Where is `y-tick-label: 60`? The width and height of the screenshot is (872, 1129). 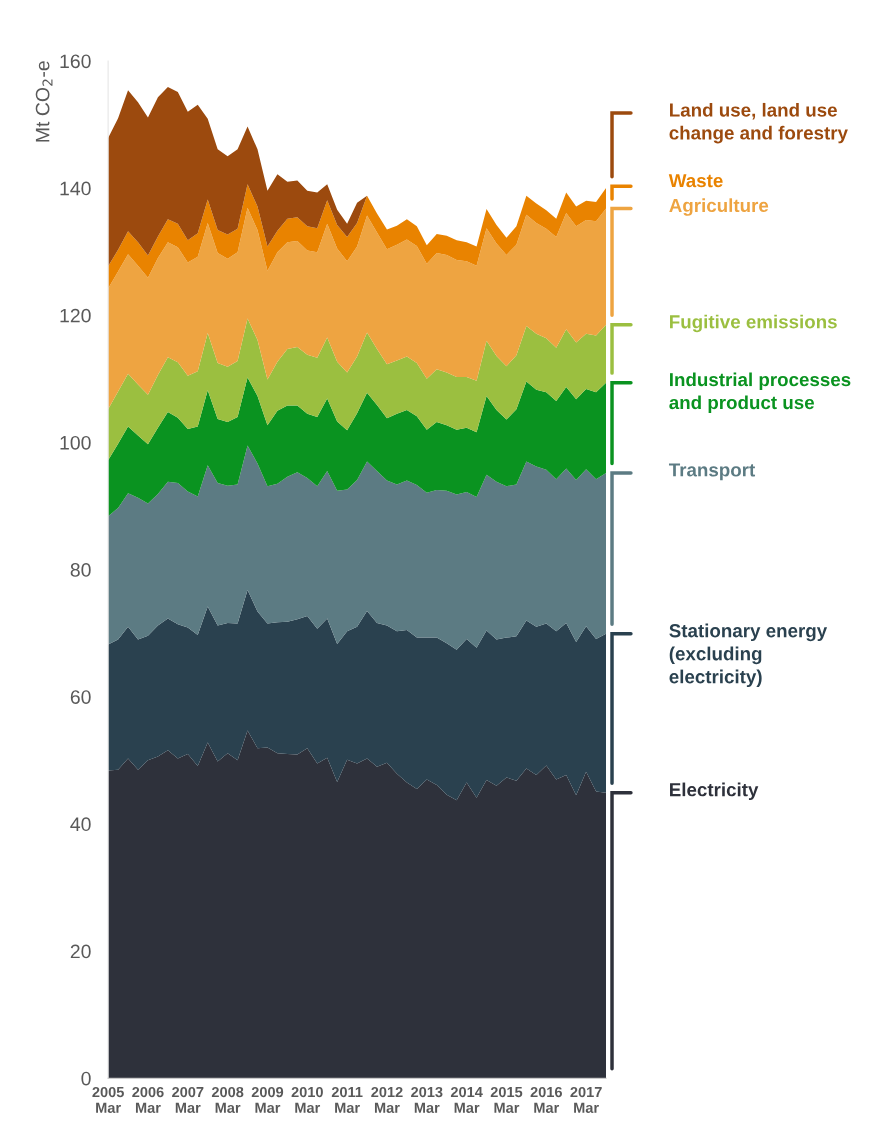 y-tick-label: 60 is located at coordinates (80, 697).